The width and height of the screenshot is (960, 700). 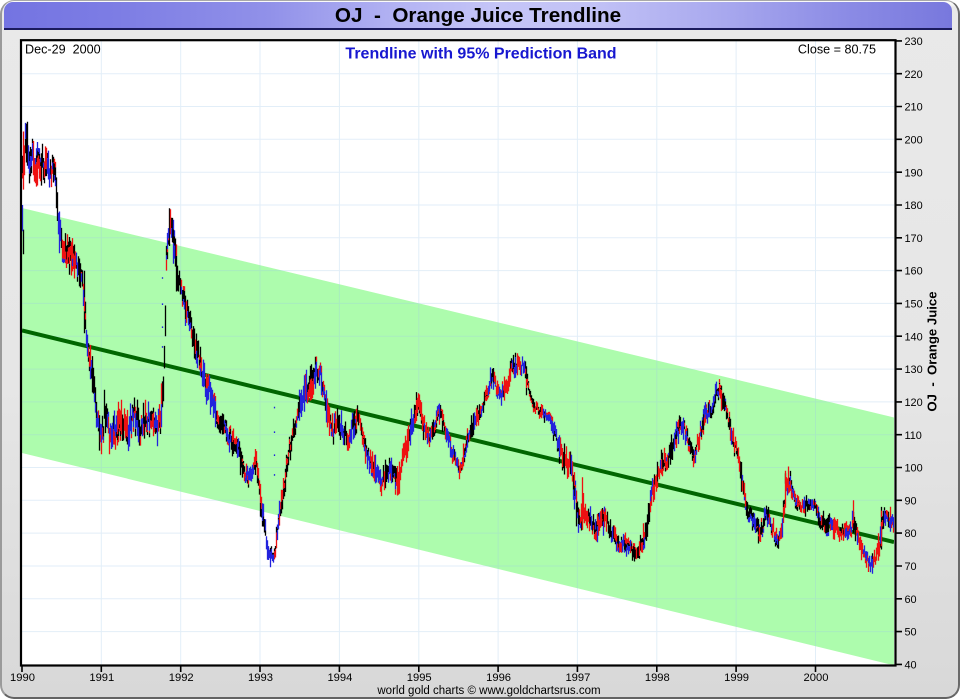 What do you see at coordinates (914, 469) in the screenshot?
I see `svg-text: 100` at bounding box center [914, 469].